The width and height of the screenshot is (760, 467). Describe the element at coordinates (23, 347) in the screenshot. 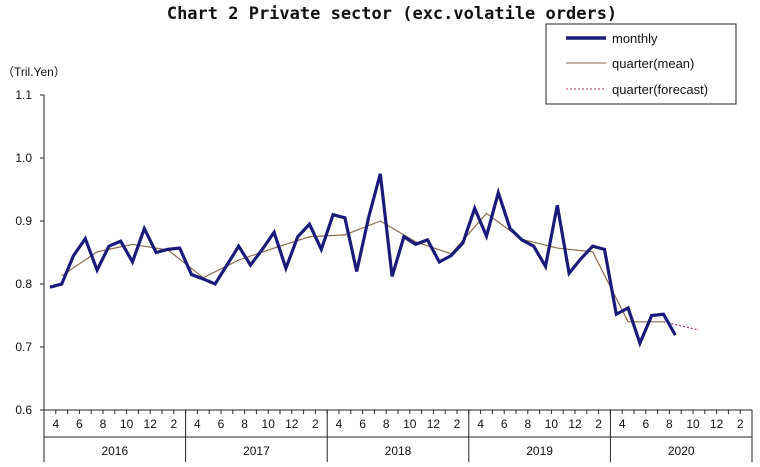

I see `y-tick-label: 0.7` at that location.